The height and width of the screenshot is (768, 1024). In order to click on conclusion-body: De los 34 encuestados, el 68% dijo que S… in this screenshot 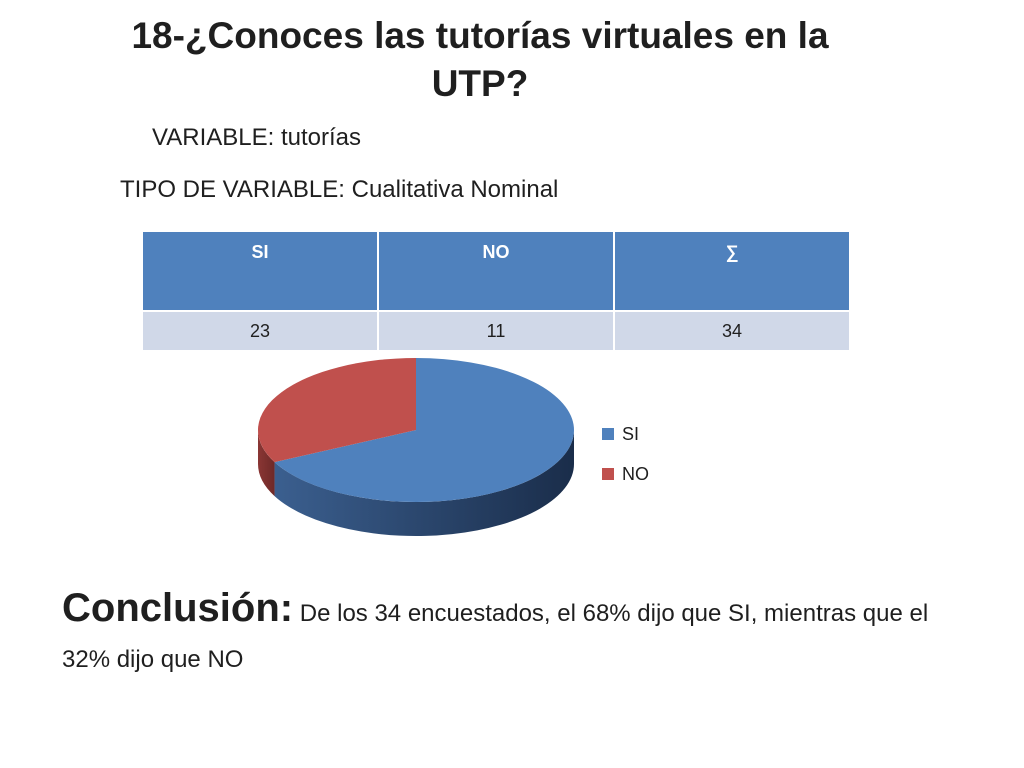, I will do `click(495, 636)`.